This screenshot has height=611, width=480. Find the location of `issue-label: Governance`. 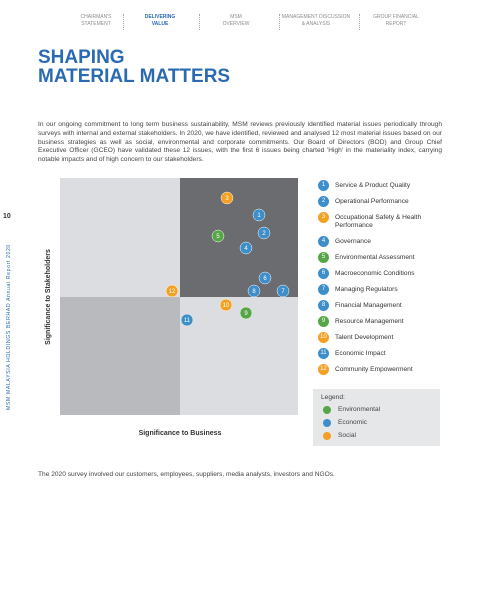

issue-label: Governance is located at coordinates (353, 241).